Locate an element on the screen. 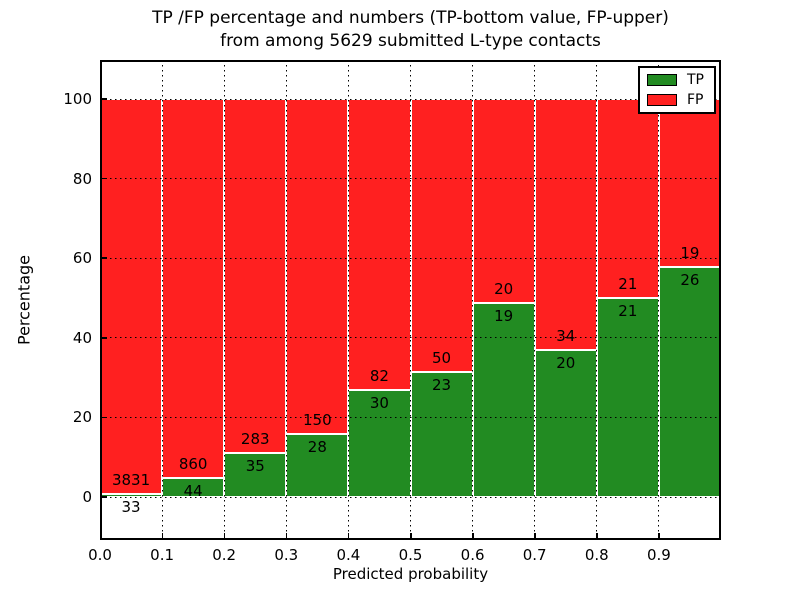 The width and height of the screenshot is (800, 600). tp-count-label: 28 is located at coordinates (317, 447).